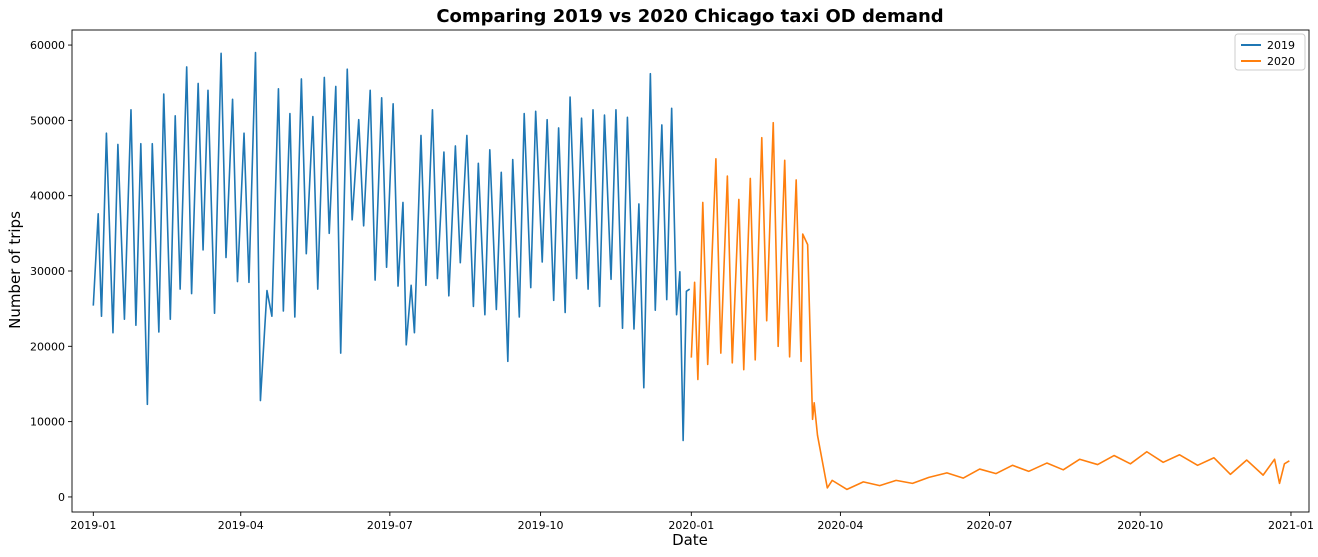 The height and width of the screenshot is (557, 1318). Describe the element at coordinates (990, 525) in the screenshot. I see `x-tick-label: 2020-07` at that location.